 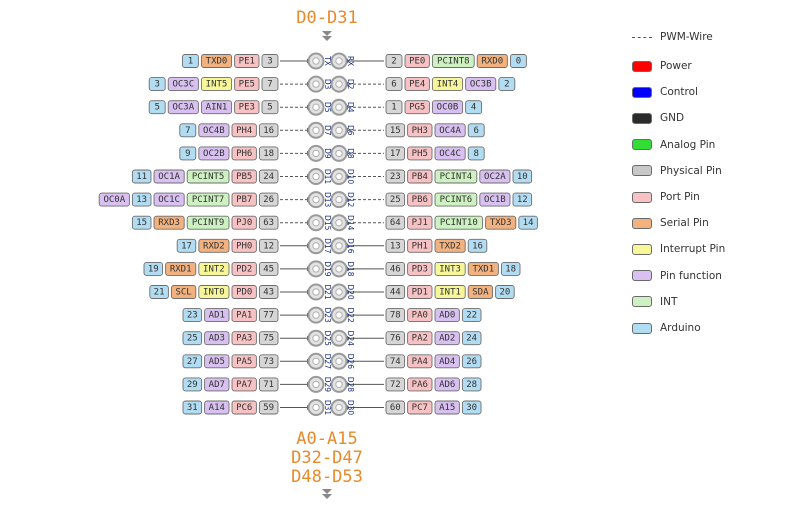 I want to click on int-pin-label: PCINT8, so click(x=453, y=62).